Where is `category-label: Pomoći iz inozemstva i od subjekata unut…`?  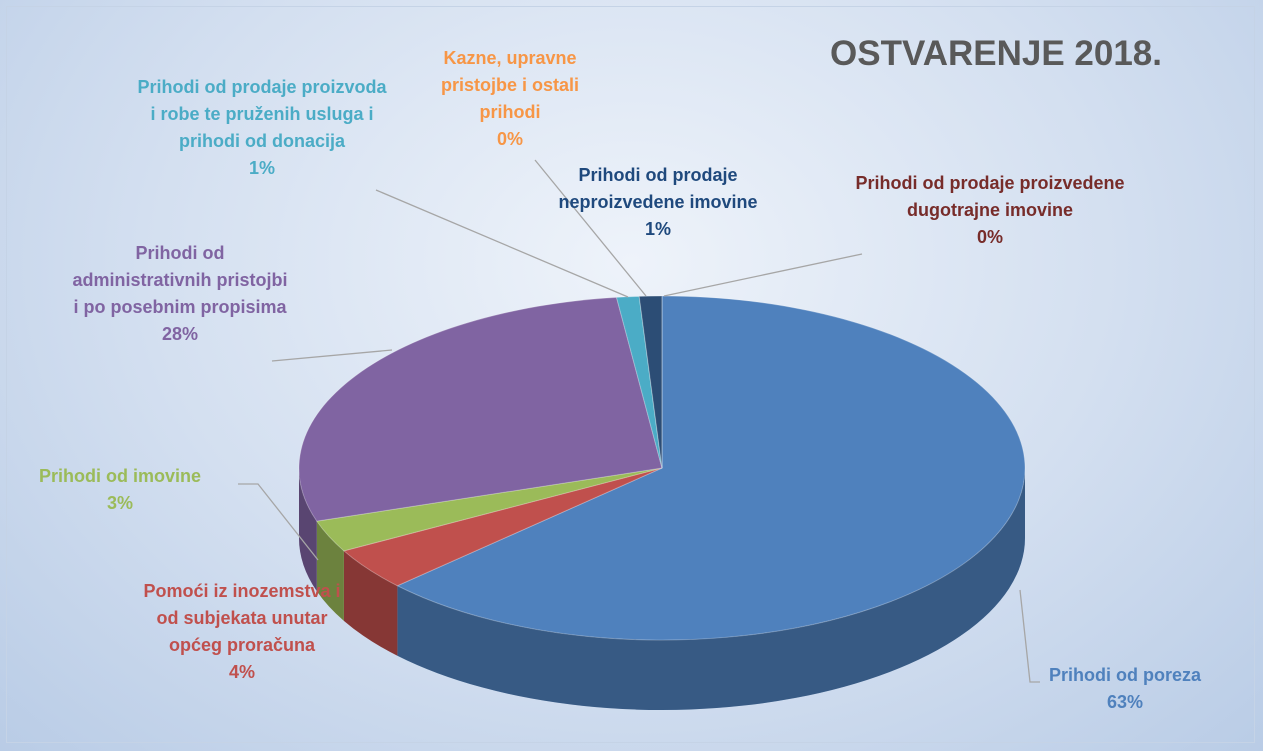 category-label: Pomoći iz inozemstva i od subjekata unut… is located at coordinates (242, 618).